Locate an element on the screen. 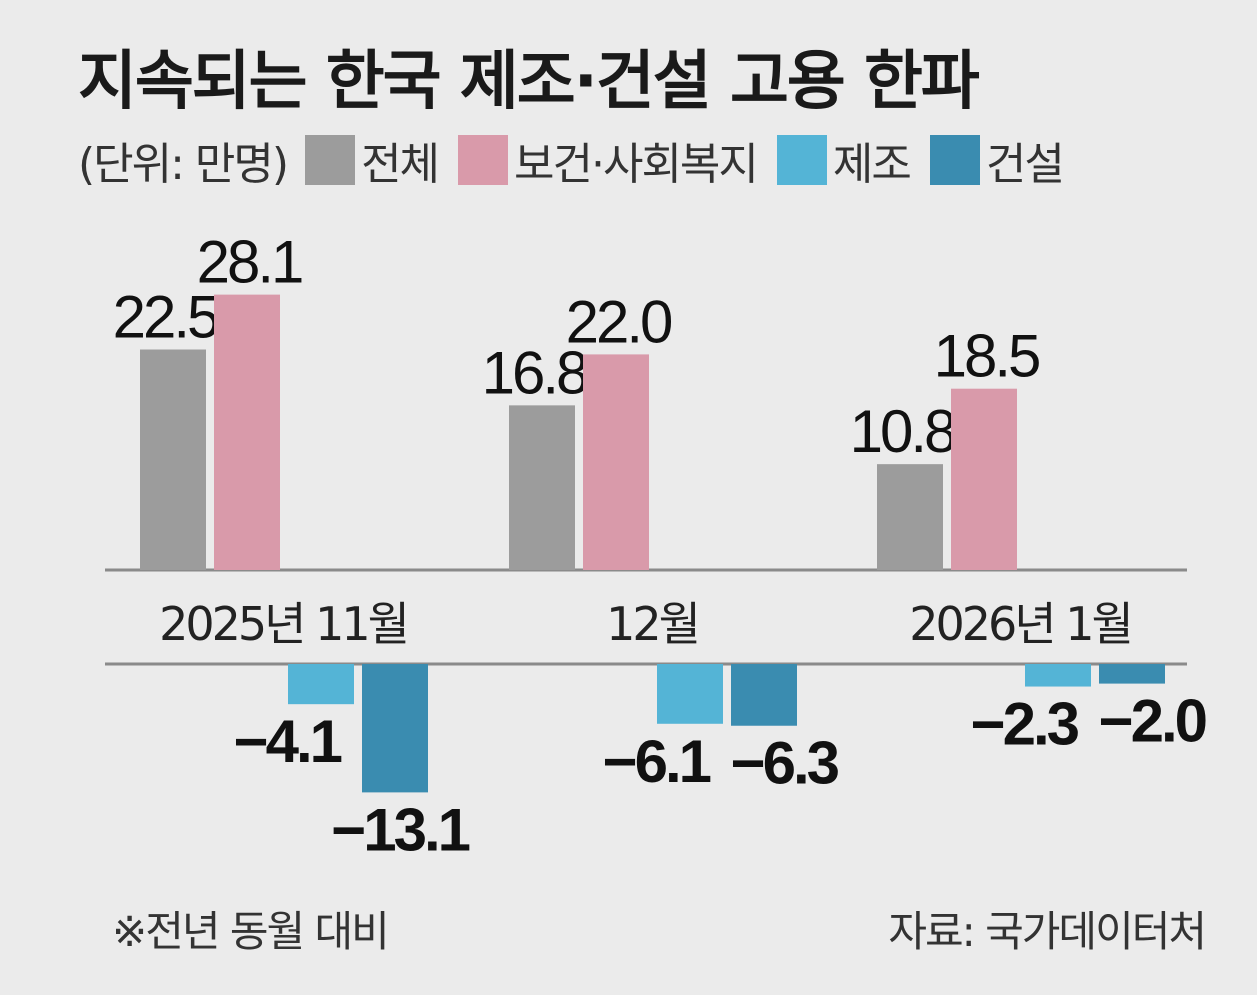 This screenshot has width=1257, height=995. legend-label-construction: 건설 is located at coordinates (1025, 164).